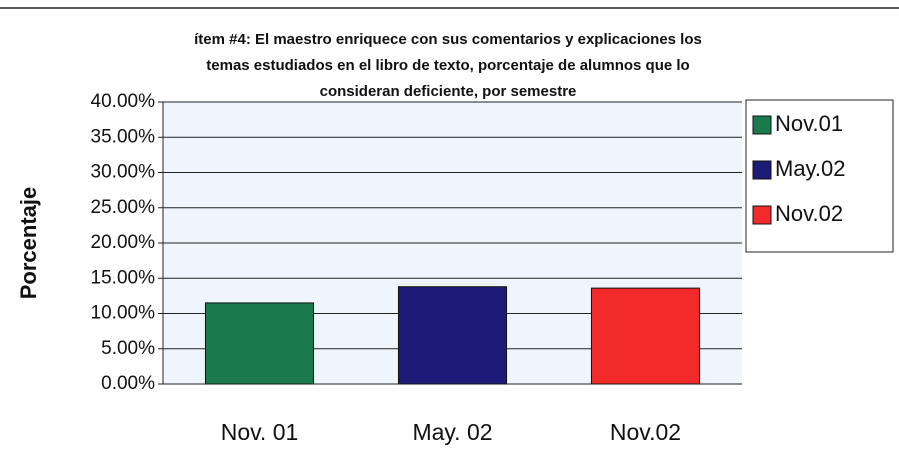  What do you see at coordinates (28, 243) in the screenshot?
I see `y-axis-label: Porcentaje` at bounding box center [28, 243].